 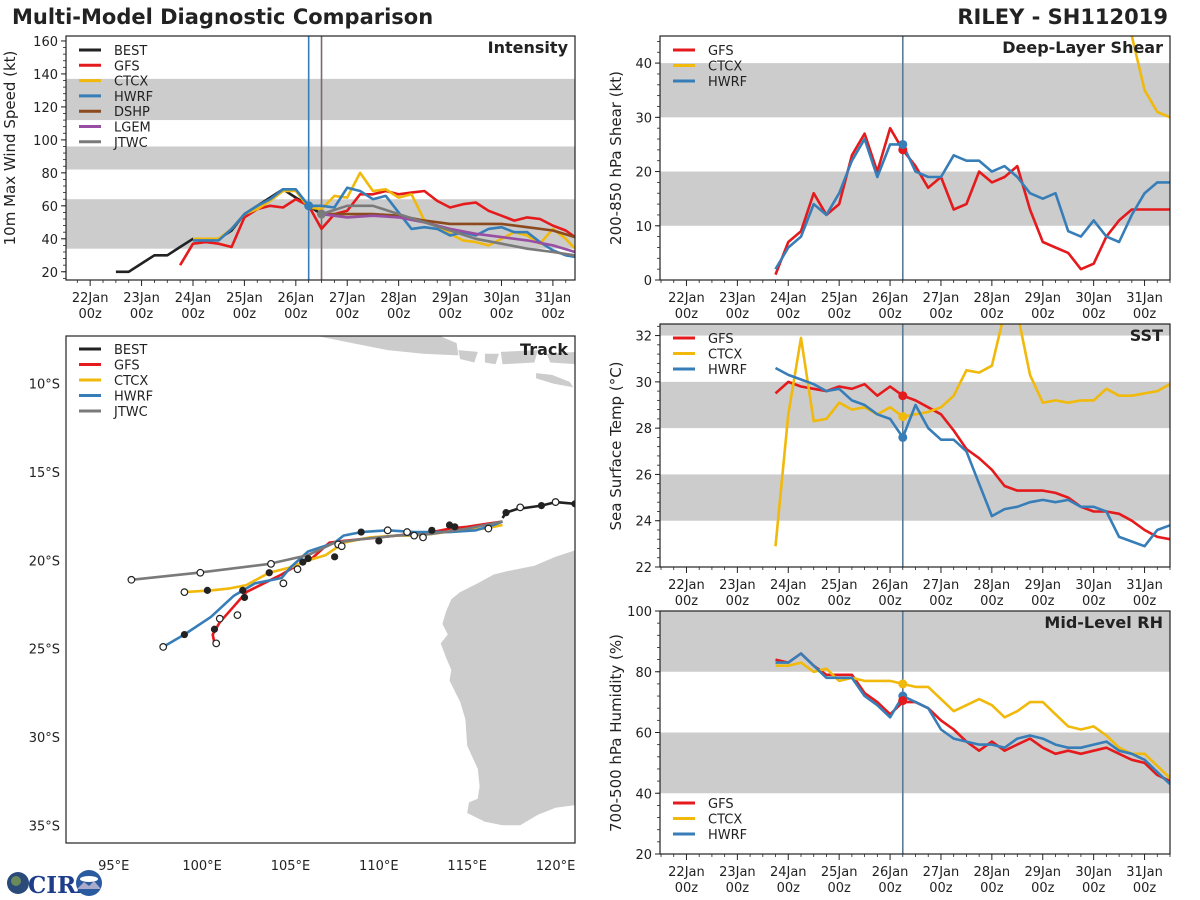 What do you see at coordinates (16, 881) in the screenshot?
I see `globe-land-icon` at bounding box center [16, 881].